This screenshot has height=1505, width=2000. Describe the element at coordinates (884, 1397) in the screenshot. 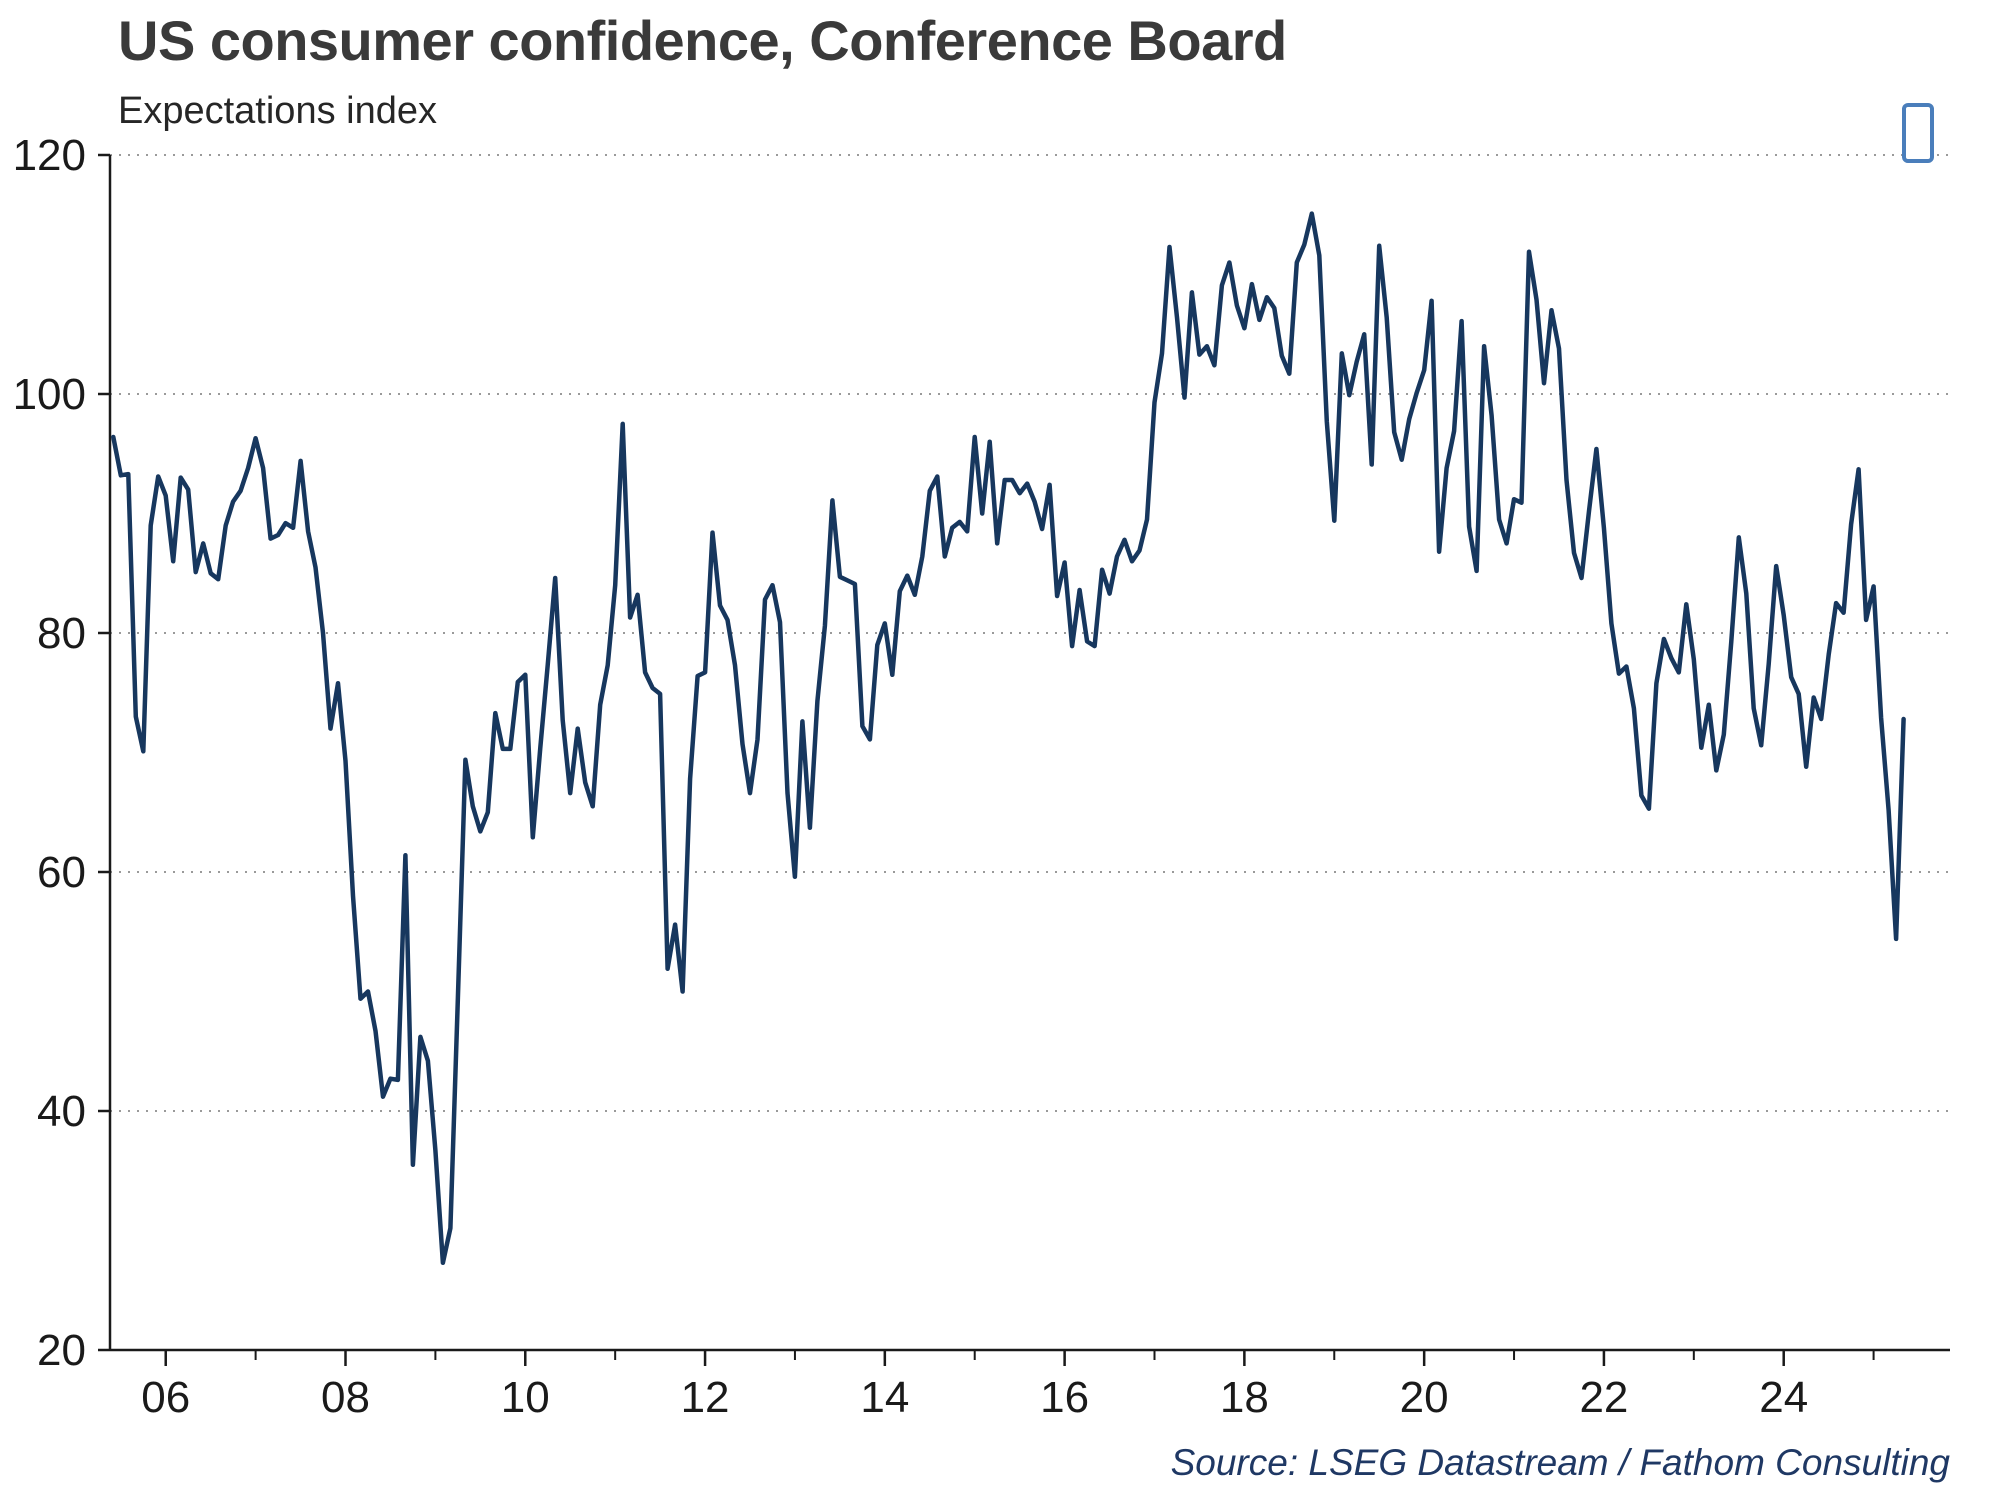

I see `x-tick-label: 14` at that location.